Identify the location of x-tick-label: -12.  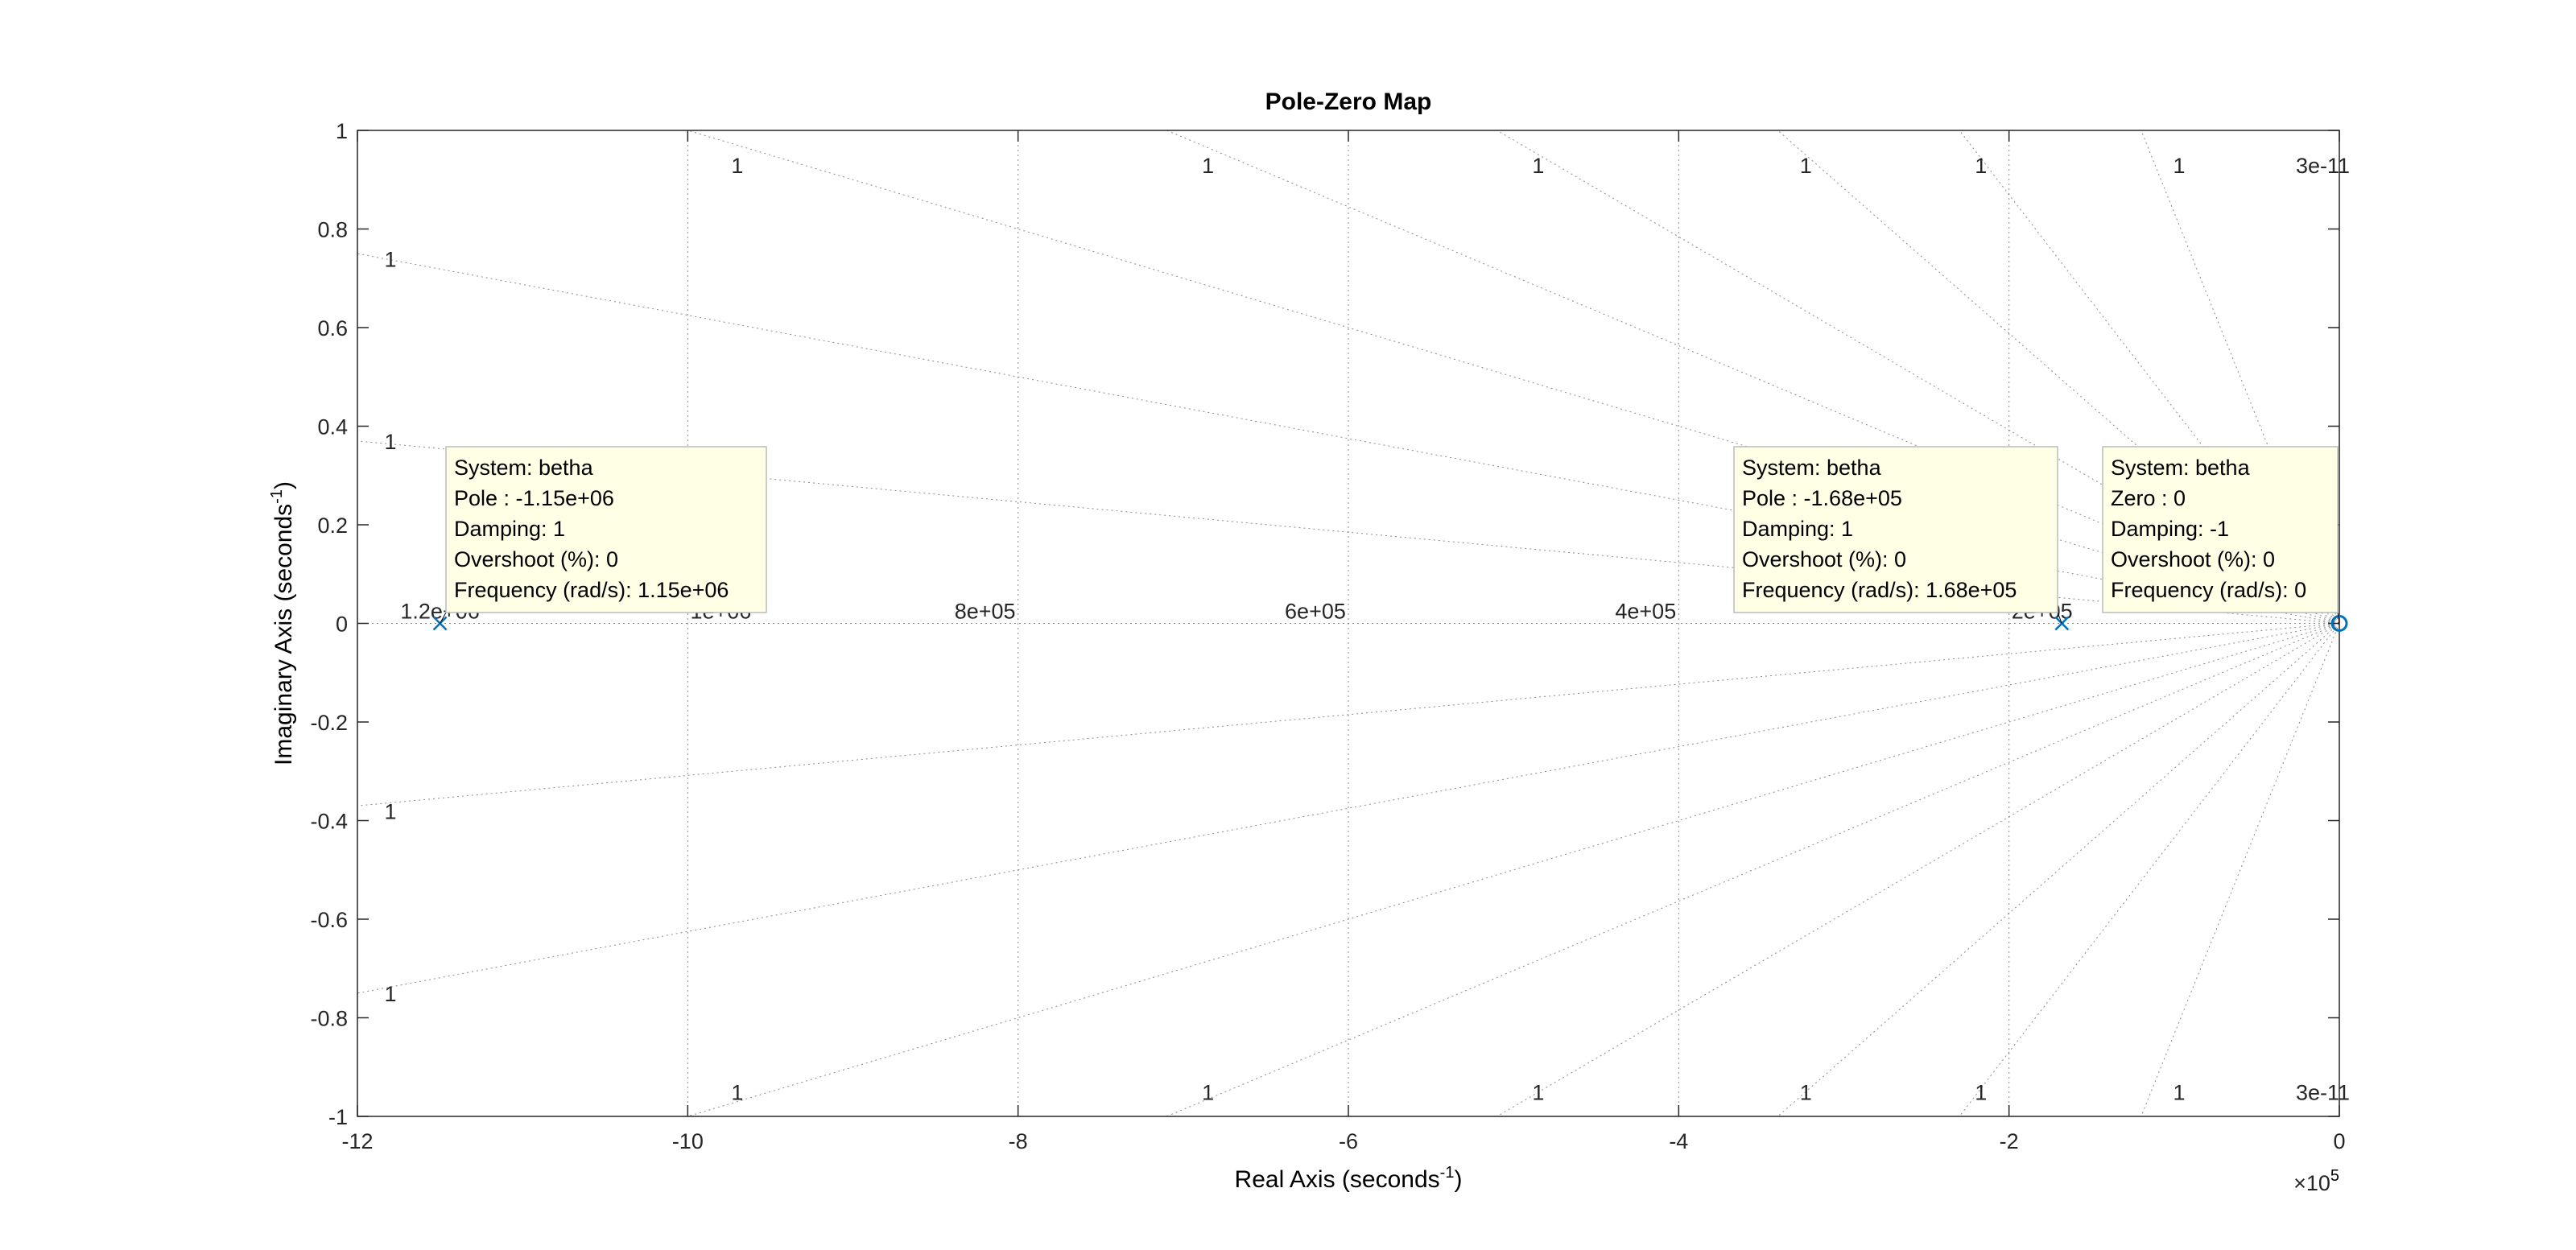
(357, 1141).